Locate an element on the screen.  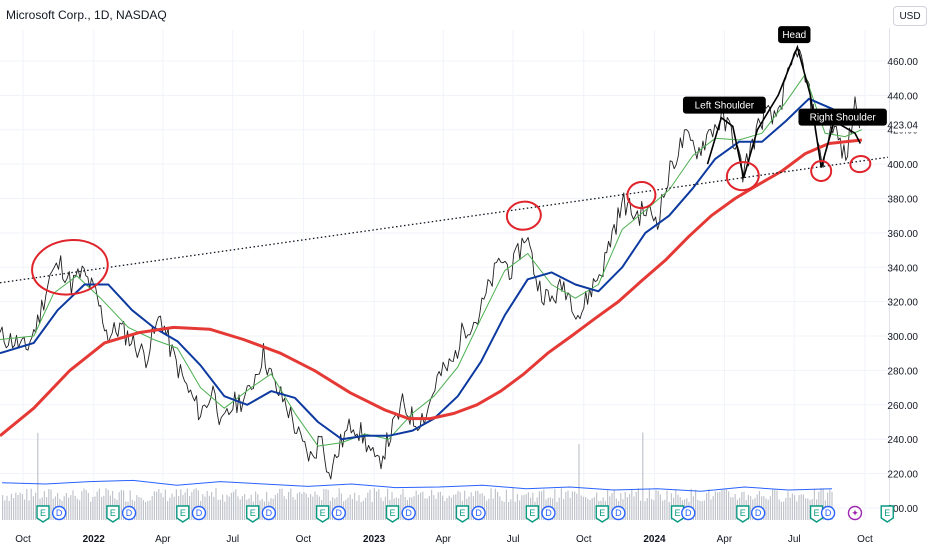
x-tick-label: Apr is located at coordinates (163, 539).